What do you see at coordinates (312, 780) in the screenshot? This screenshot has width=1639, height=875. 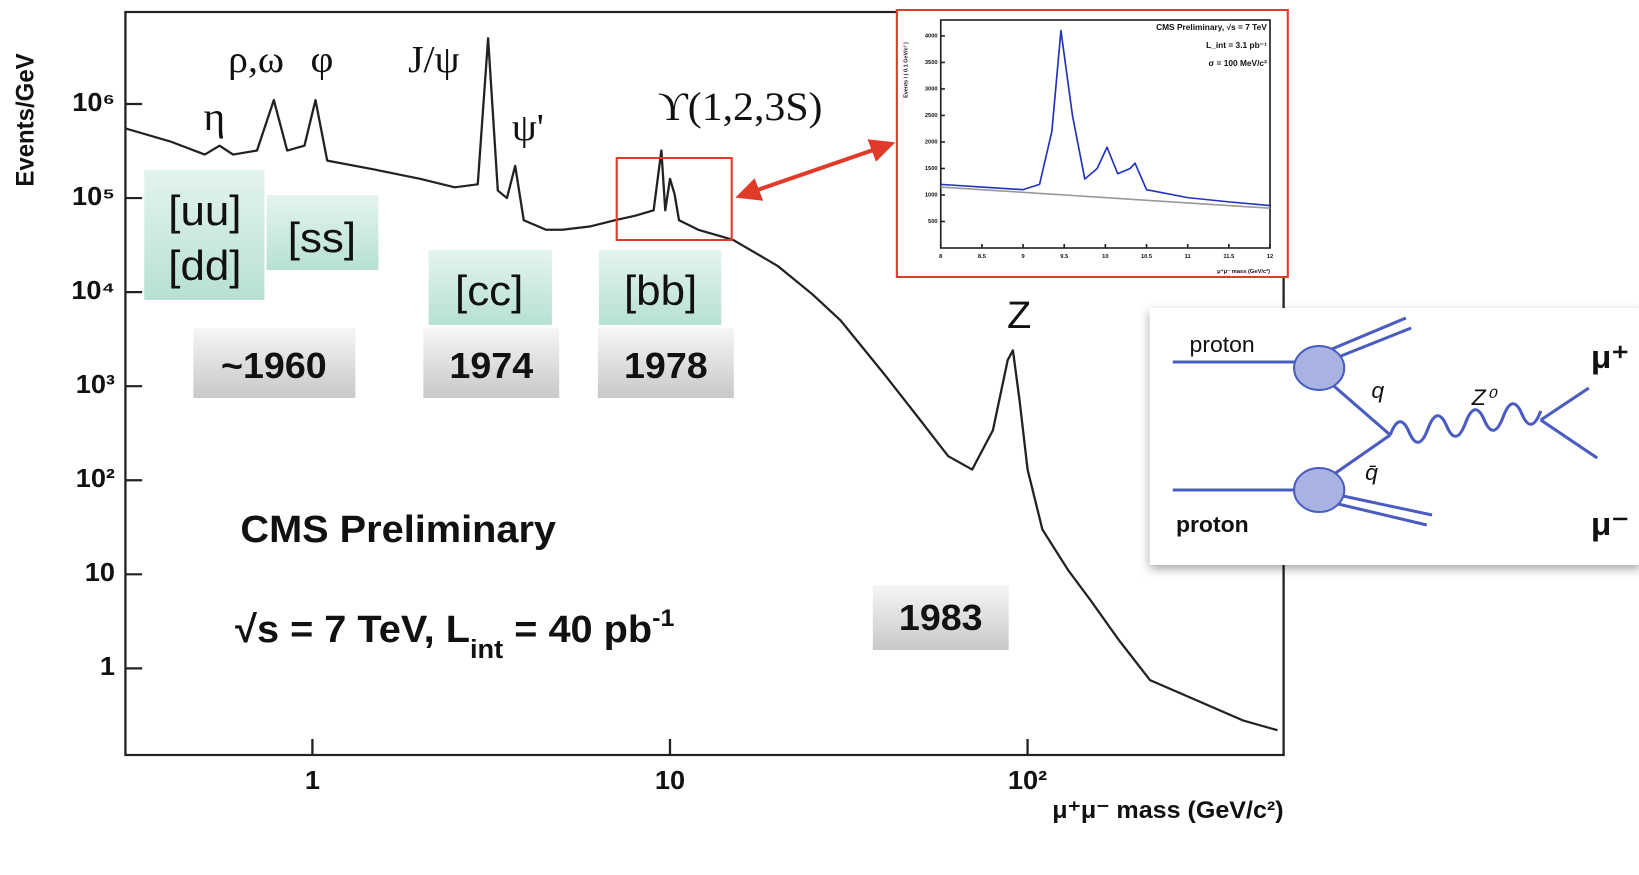 I see `x-tick-label: 1` at bounding box center [312, 780].